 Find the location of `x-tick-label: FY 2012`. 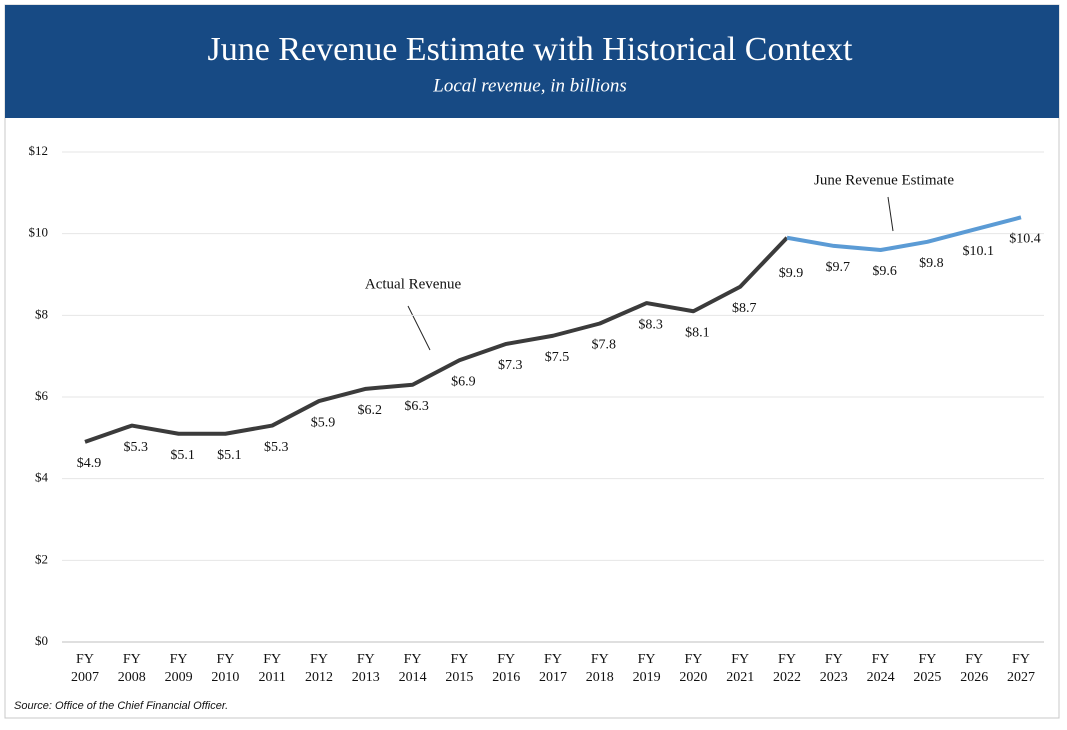

x-tick-label: FY 2012 is located at coordinates (319, 668).